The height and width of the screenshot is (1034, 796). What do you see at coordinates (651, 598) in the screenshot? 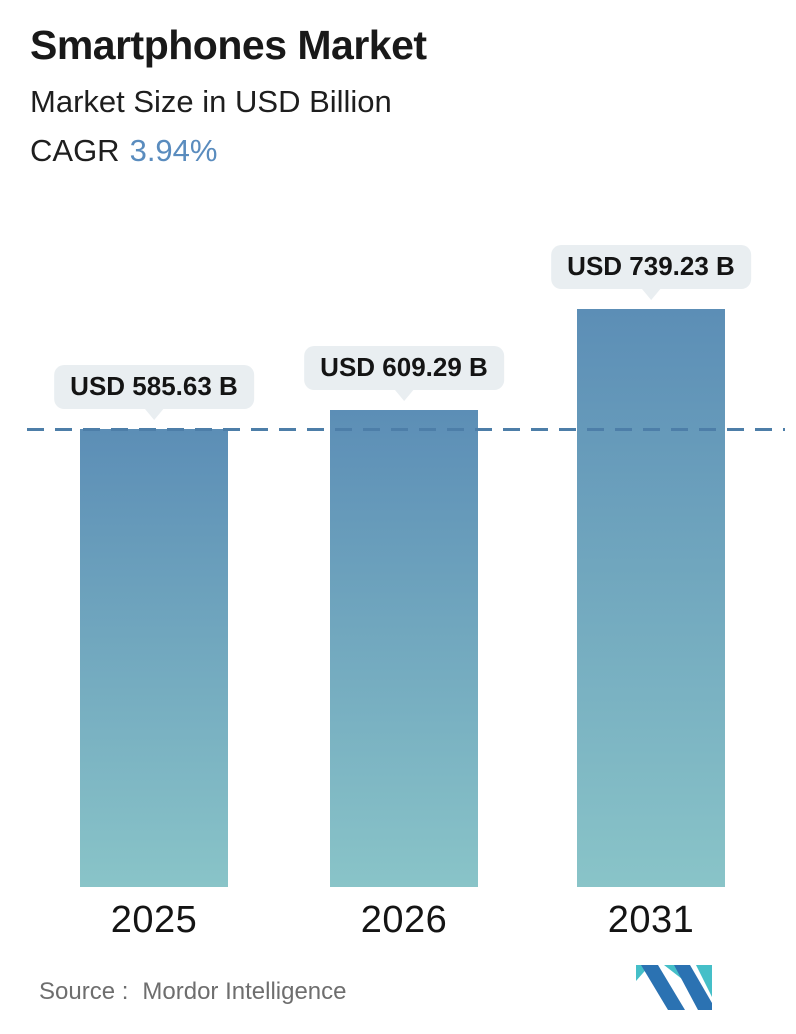
I see `bar-2031` at bounding box center [651, 598].